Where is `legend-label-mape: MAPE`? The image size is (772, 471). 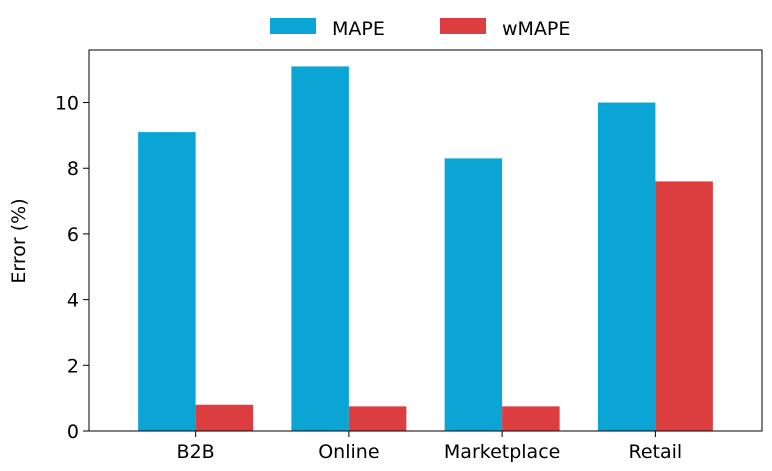 legend-label-mape: MAPE is located at coordinates (358, 29).